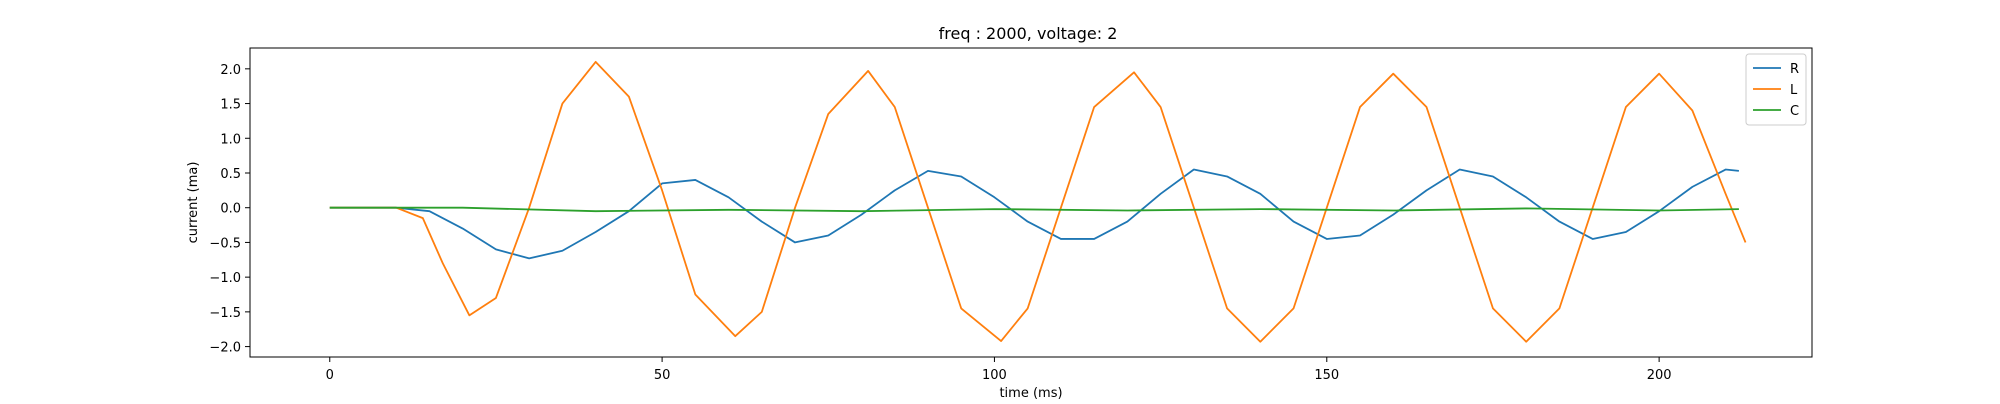 The width and height of the screenshot is (2000, 404). What do you see at coordinates (225, 348) in the screenshot?
I see `y-tick-label: −2.0` at bounding box center [225, 348].